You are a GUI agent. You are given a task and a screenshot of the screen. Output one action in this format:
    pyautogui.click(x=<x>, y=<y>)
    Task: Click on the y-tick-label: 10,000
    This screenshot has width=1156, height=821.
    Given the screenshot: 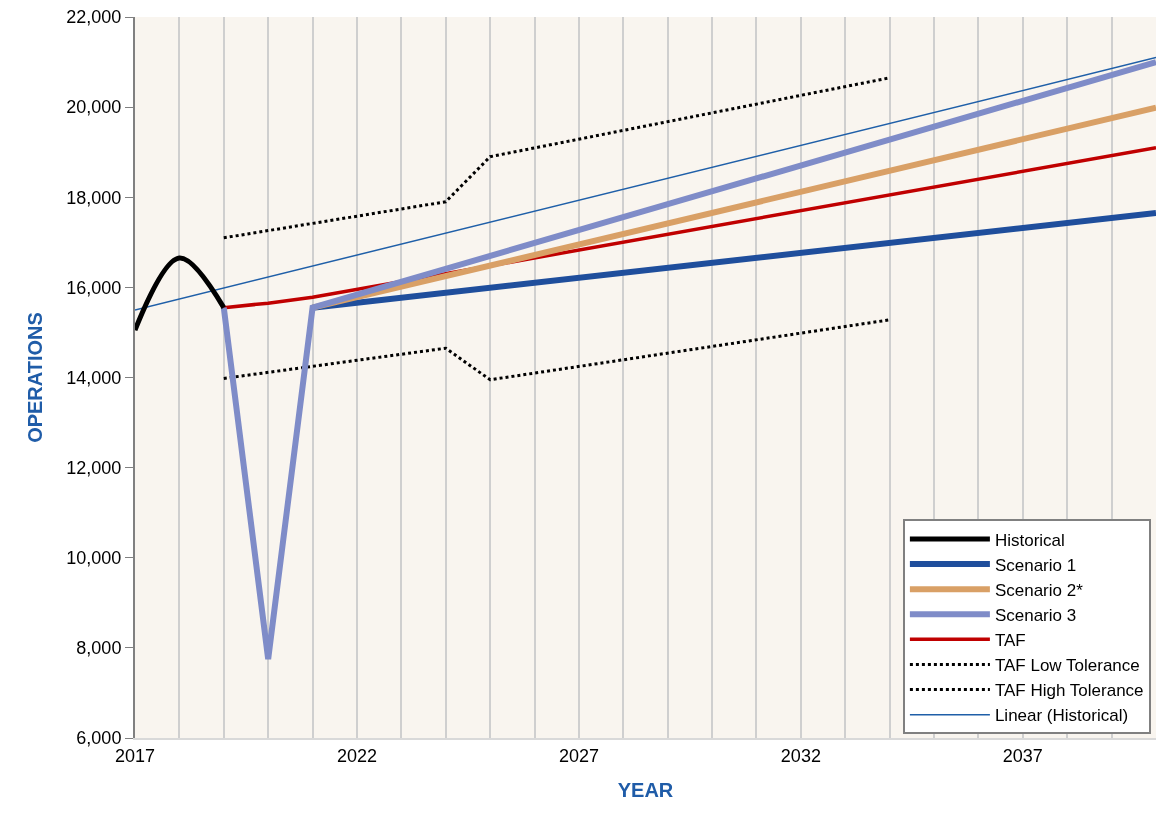 What is the action you would take?
    pyautogui.click(x=94, y=558)
    